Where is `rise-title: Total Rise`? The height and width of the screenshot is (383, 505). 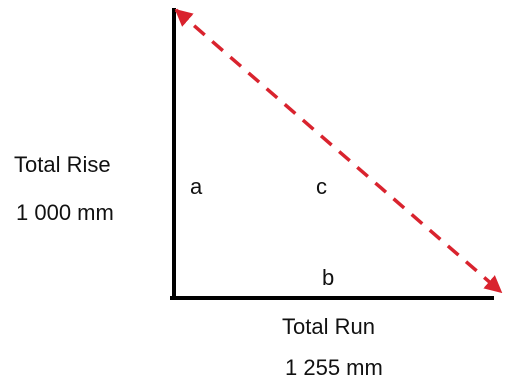 rise-title: Total Rise is located at coordinates (62, 164).